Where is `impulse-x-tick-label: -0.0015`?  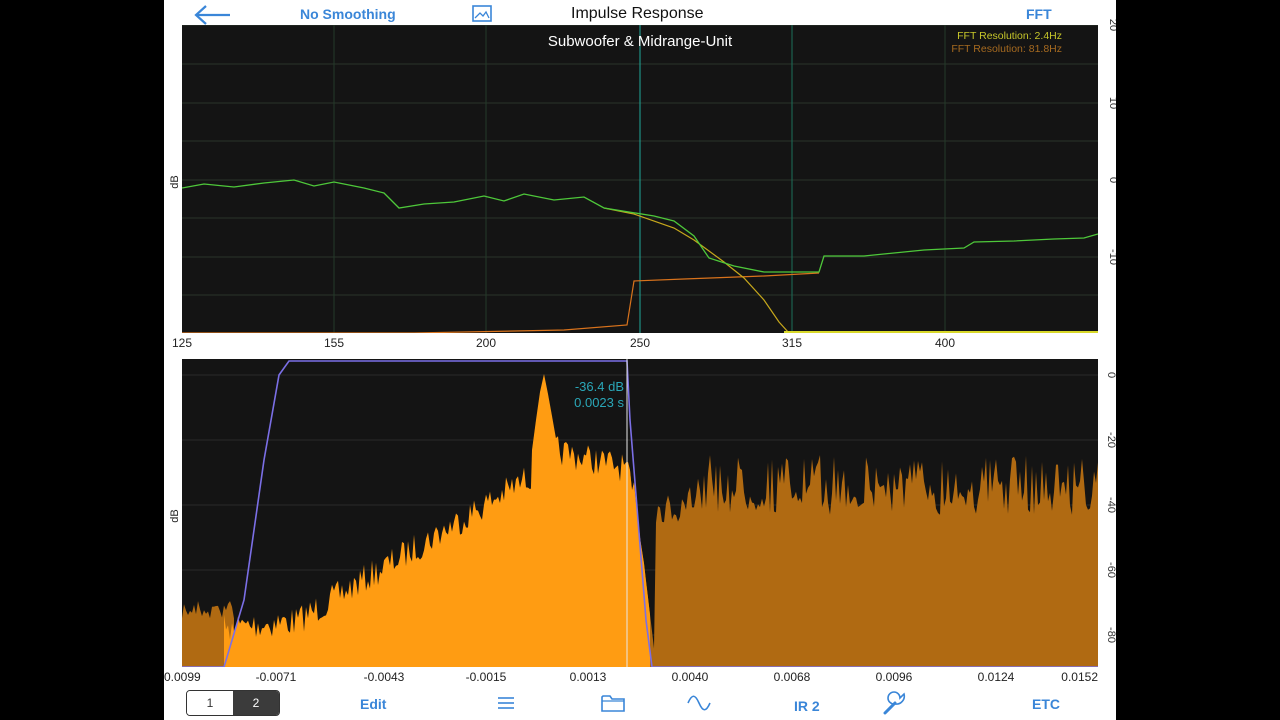 impulse-x-tick-label: -0.0015 is located at coordinates (486, 677).